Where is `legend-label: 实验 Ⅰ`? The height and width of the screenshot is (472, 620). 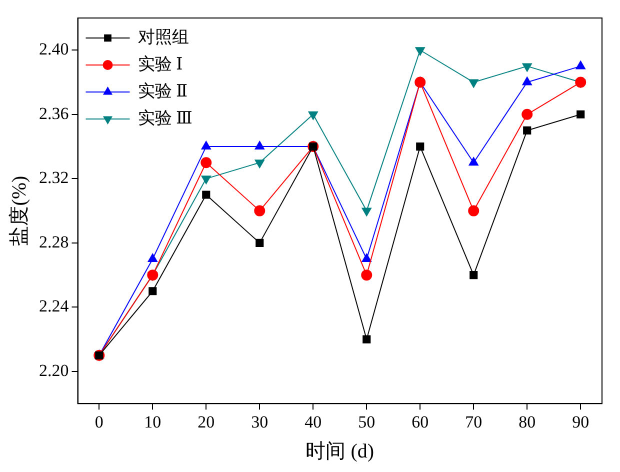
legend-label: 实验 Ⅰ is located at coordinates (160, 64).